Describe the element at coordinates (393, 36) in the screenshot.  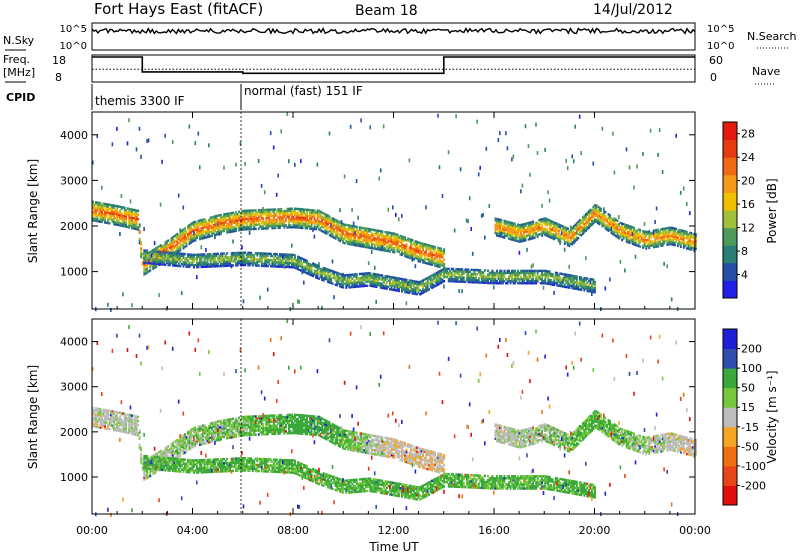
I see `noise-panel-frame` at that location.